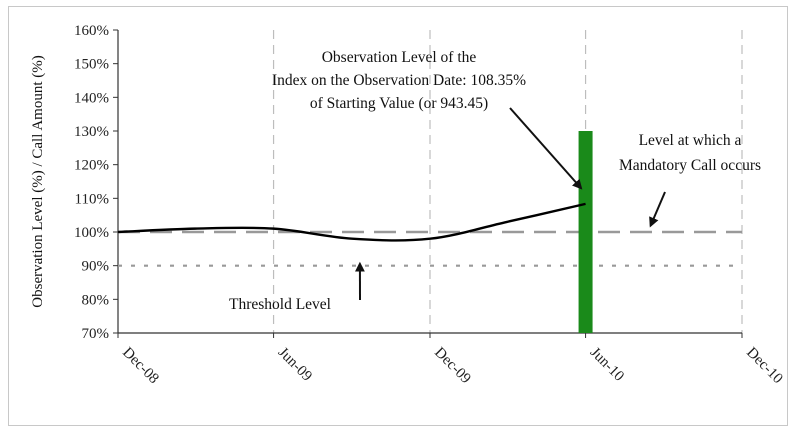 This screenshot has height=434, width=796. What do you see at coordinates (140, 366) in the screenshot?
I see `x-tick-label: Dec-08` at bounding box center [140, 366].